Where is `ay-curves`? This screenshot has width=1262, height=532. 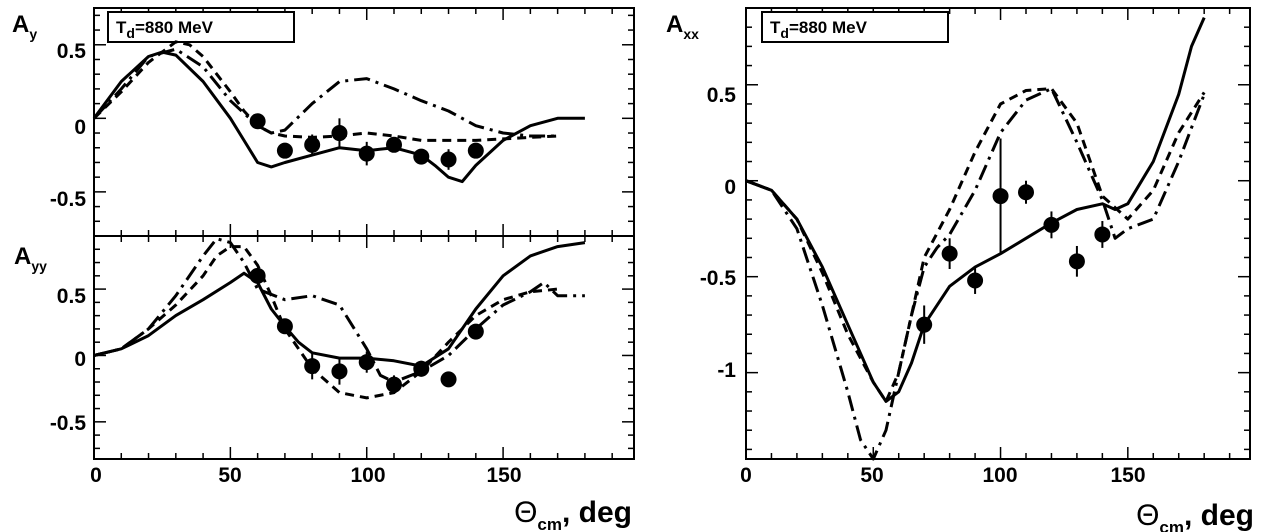
ay-curves is located at coordinates (338, 112).